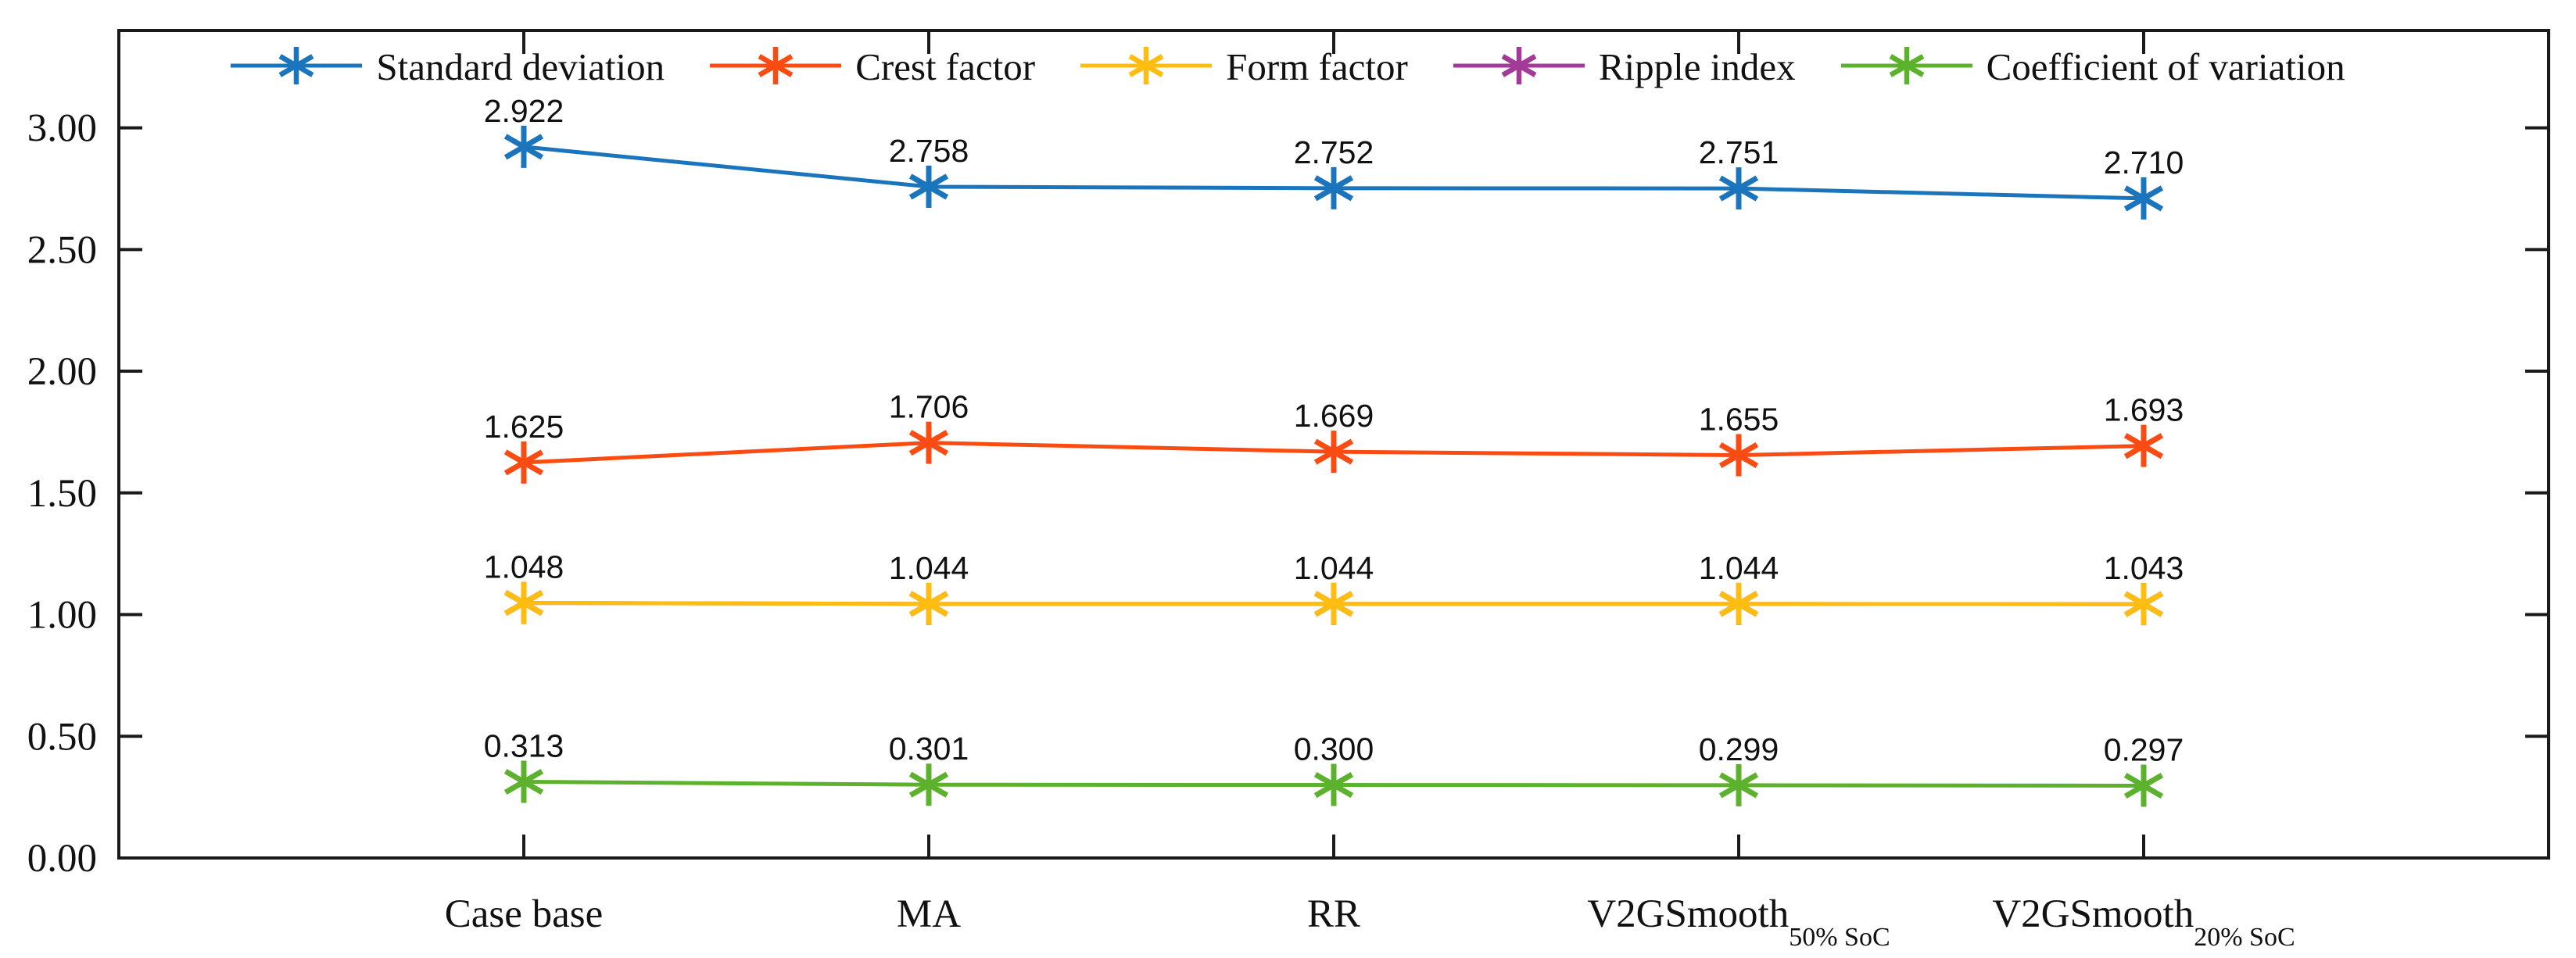 This screenshot has width=2576, height=958. What do you see at coordinates (1334, 416) in the screenshot?
I see `data-label: 1.669` at bounding box center [1334, 416].